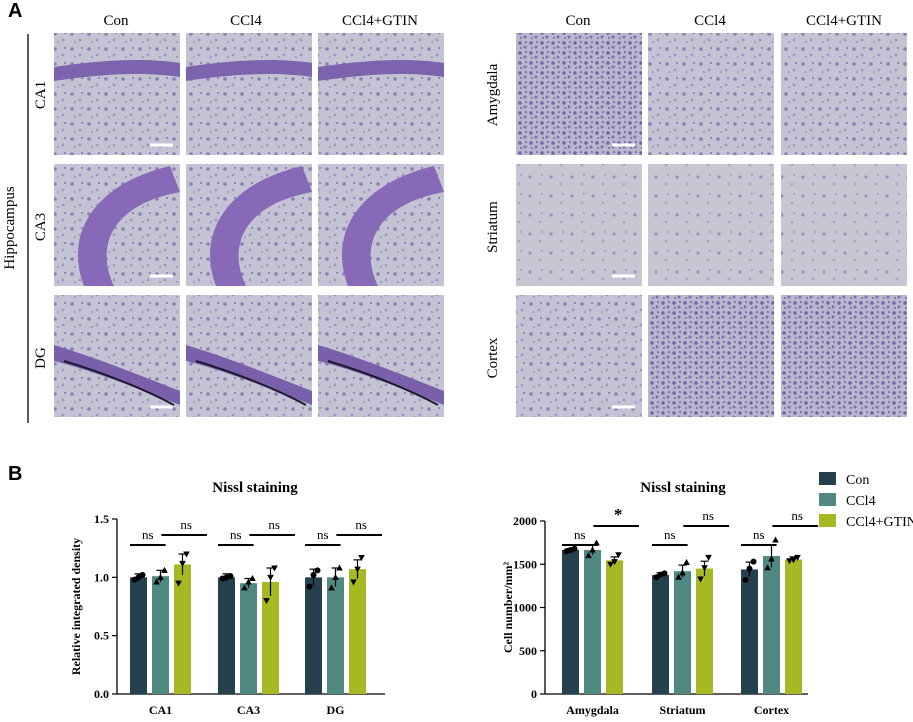 This screenshot has height=722, width=913. I want to click on x-tick-label: Amygdala, so click(592, 710).